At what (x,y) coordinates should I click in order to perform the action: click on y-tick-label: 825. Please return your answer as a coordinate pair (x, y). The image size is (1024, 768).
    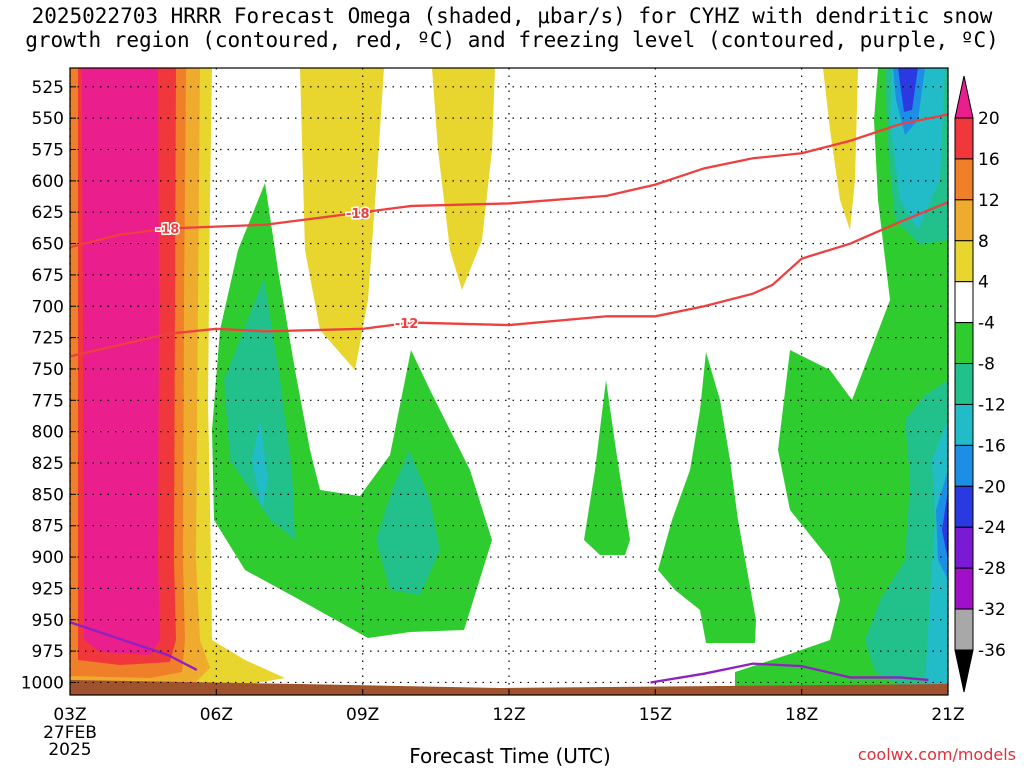
    Looking at the image, I should click on (48, 464).